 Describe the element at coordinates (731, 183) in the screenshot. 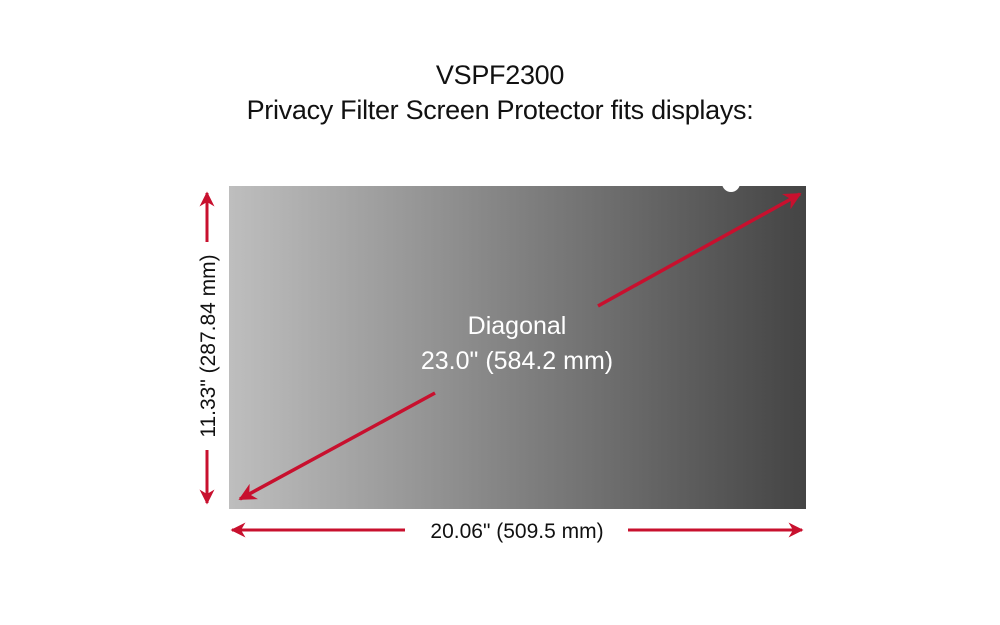

I see `webcam-notch` at that location.